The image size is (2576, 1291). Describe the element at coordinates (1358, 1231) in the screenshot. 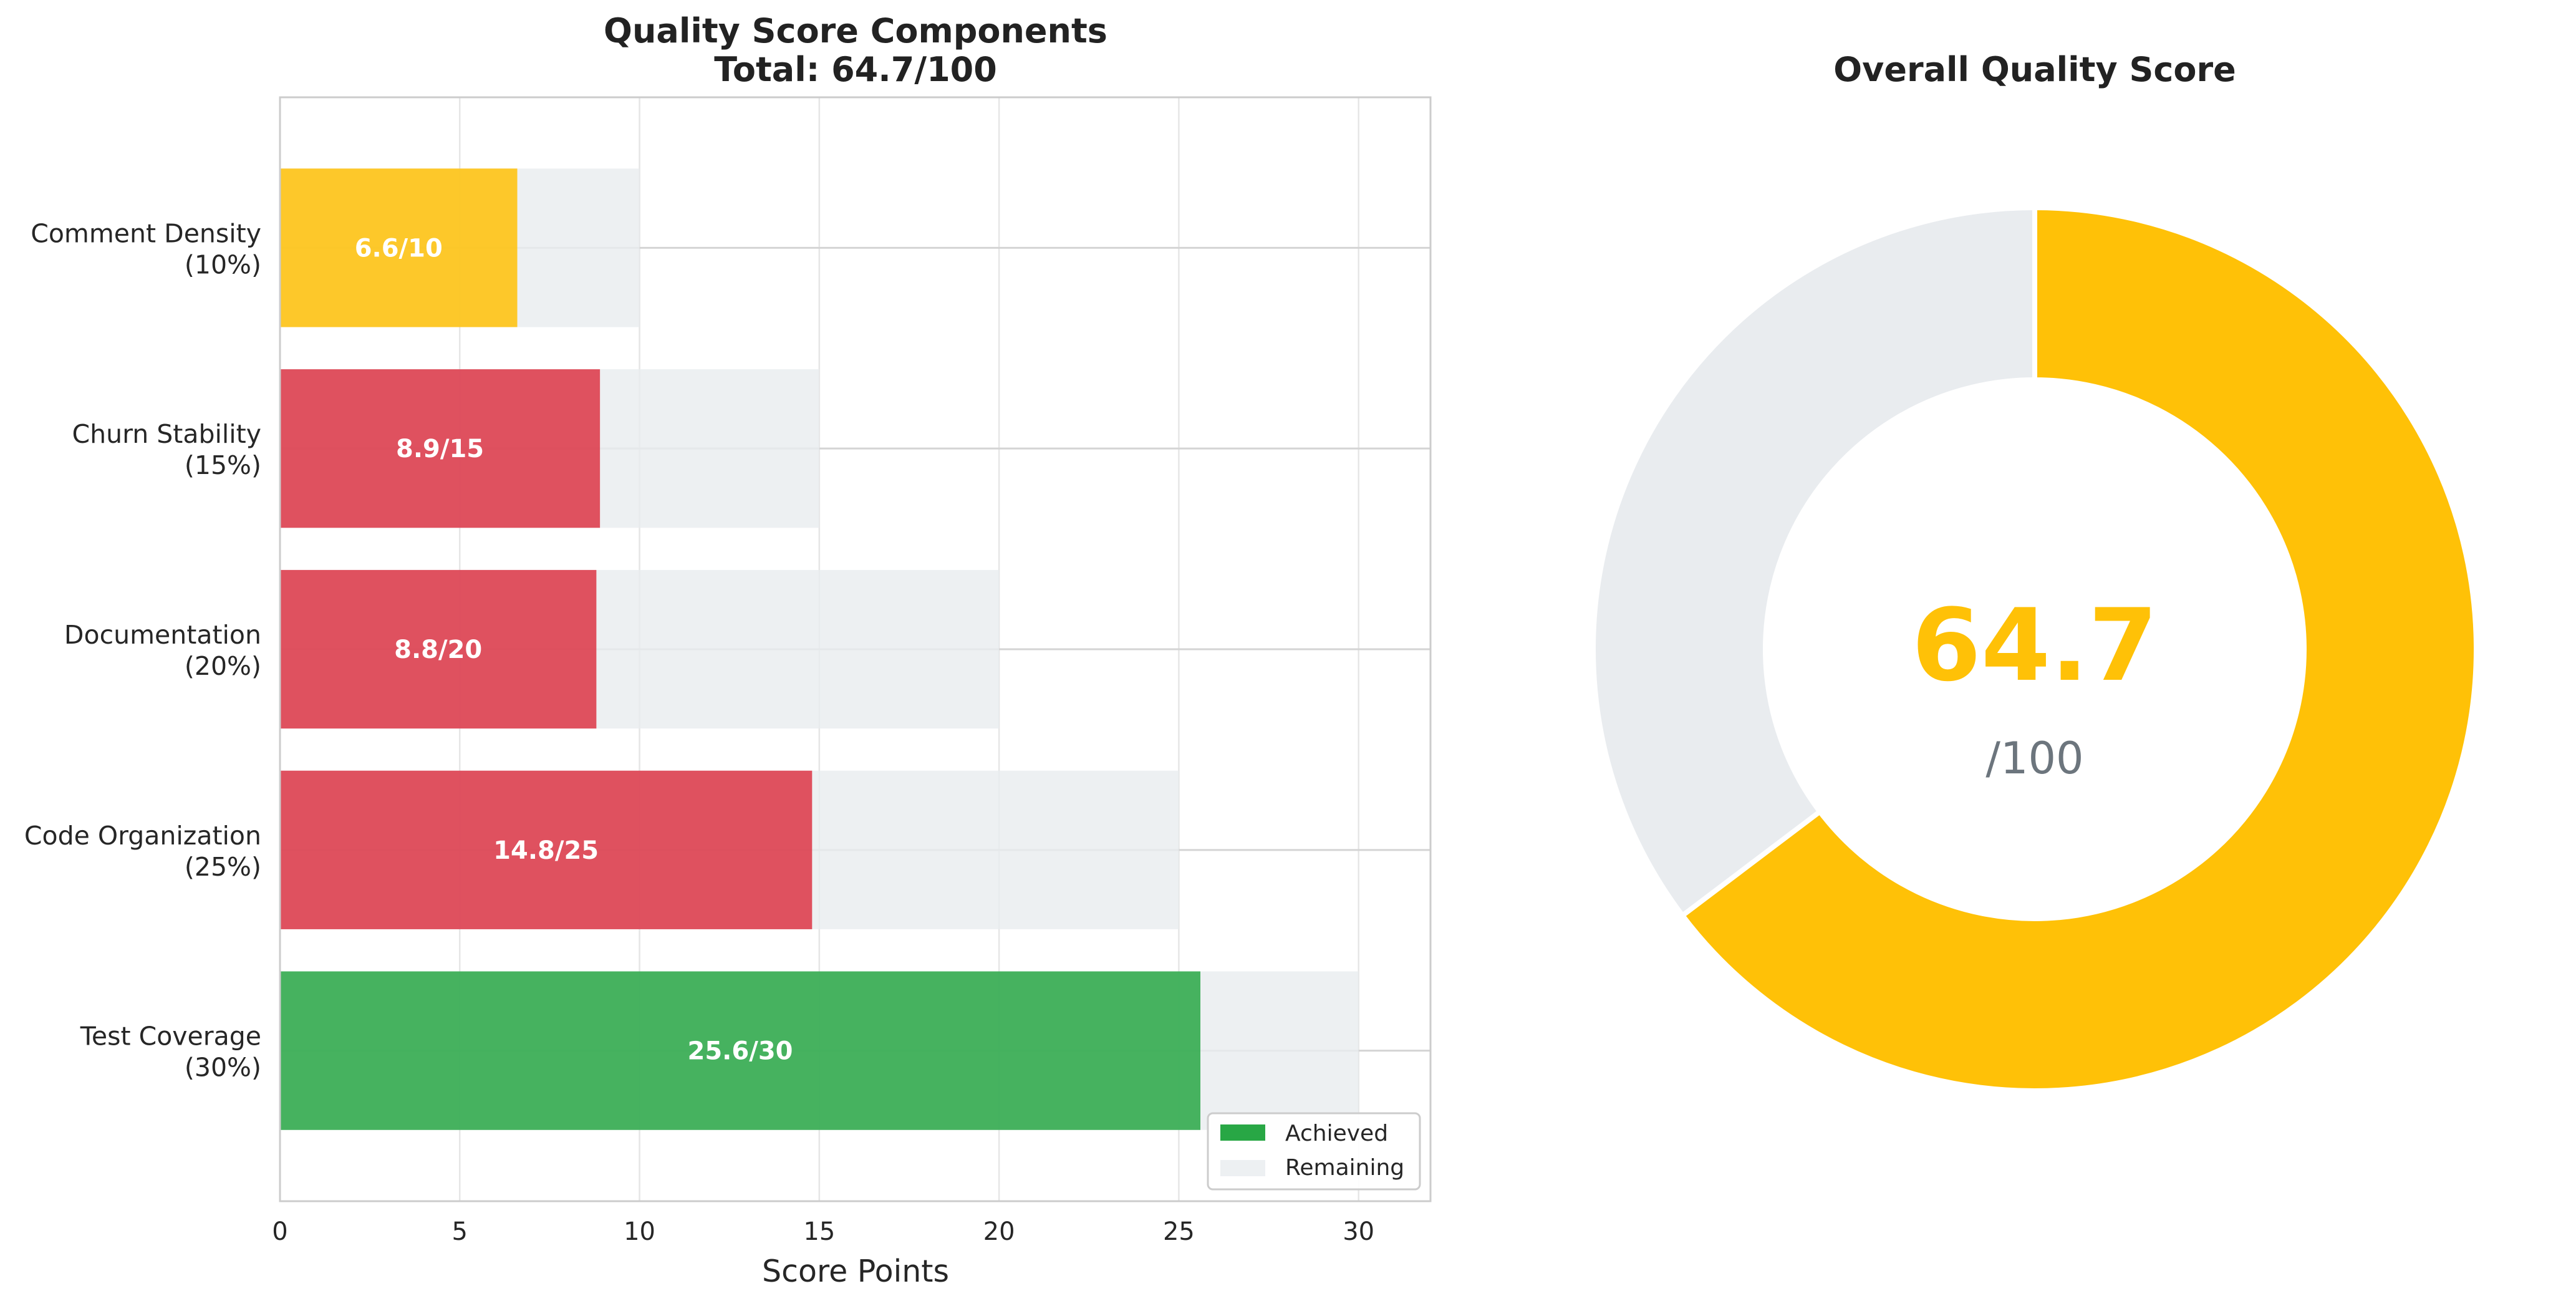

I see `x-tick-label: 30` at that location.